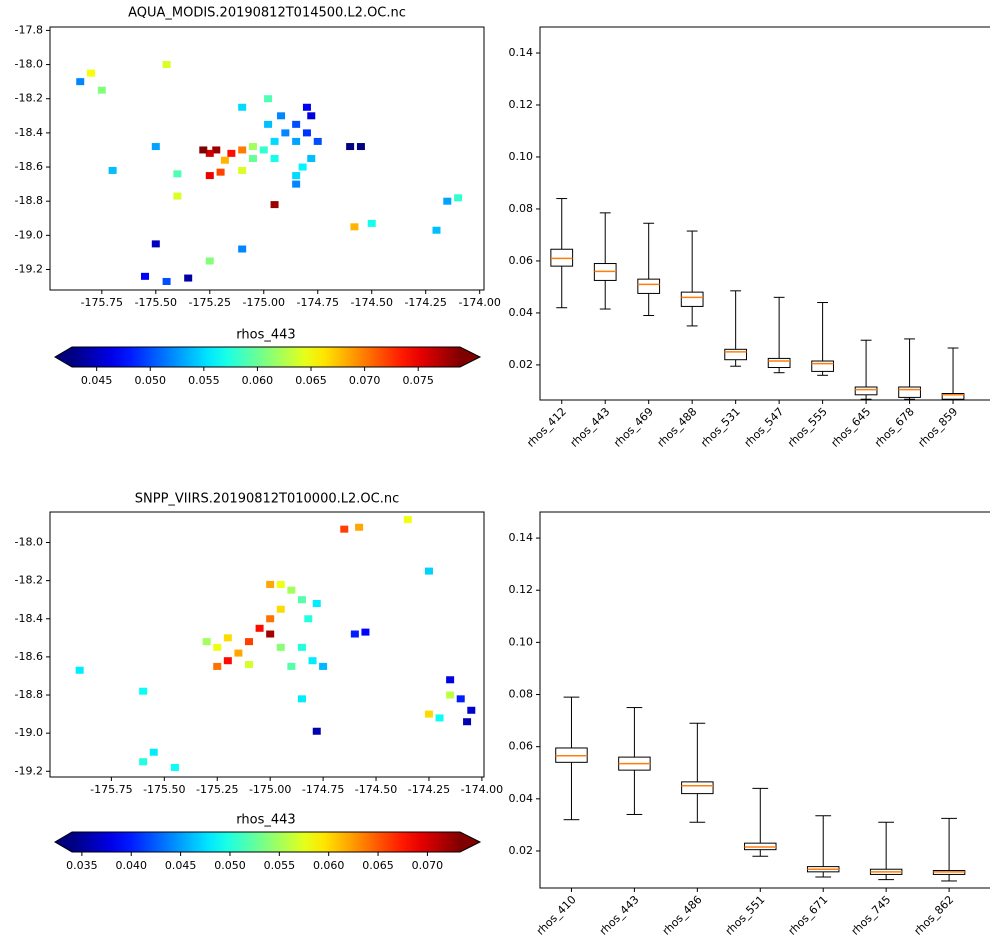 The image size is (990, 943). Describe the element at coordinates (521, 850) in the screenshot. I see `y-tick-label: 0.02` at that location.